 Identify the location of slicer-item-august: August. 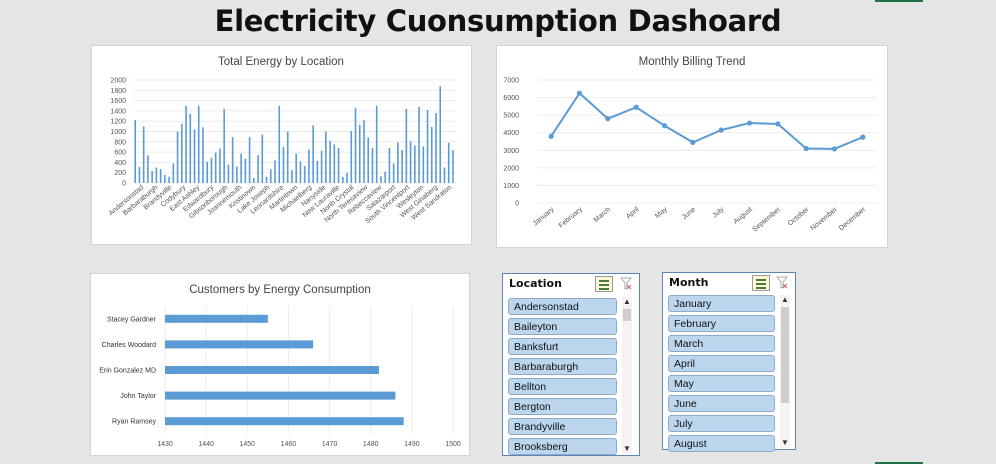
(721, 443).